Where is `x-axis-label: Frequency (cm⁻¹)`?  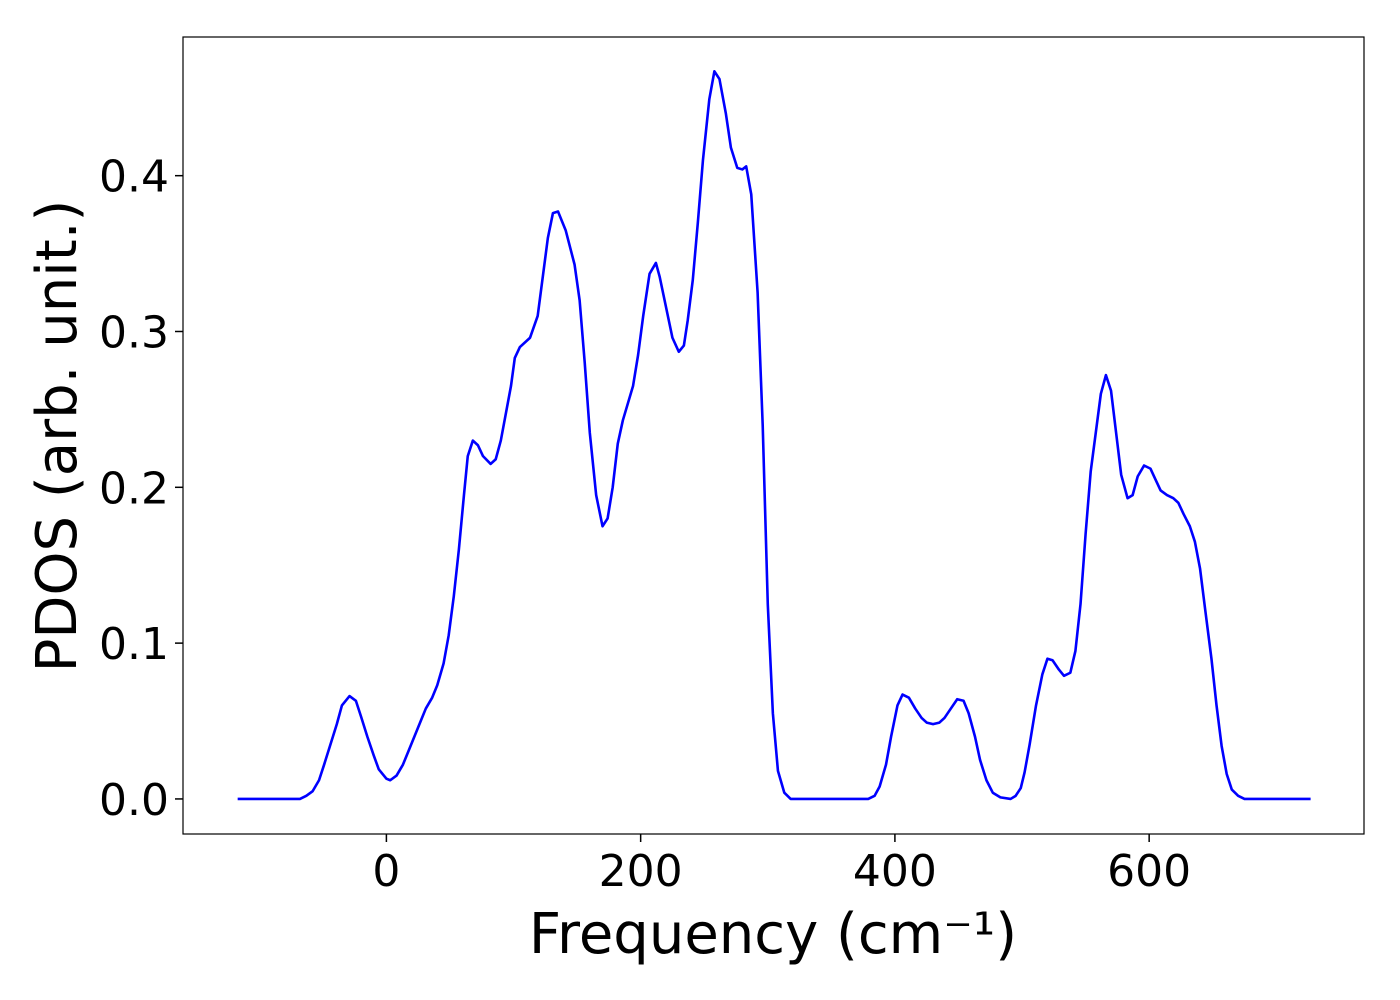
x-axis-label: Frequency (cm⁻¹) is located at coordinates (773, 934).